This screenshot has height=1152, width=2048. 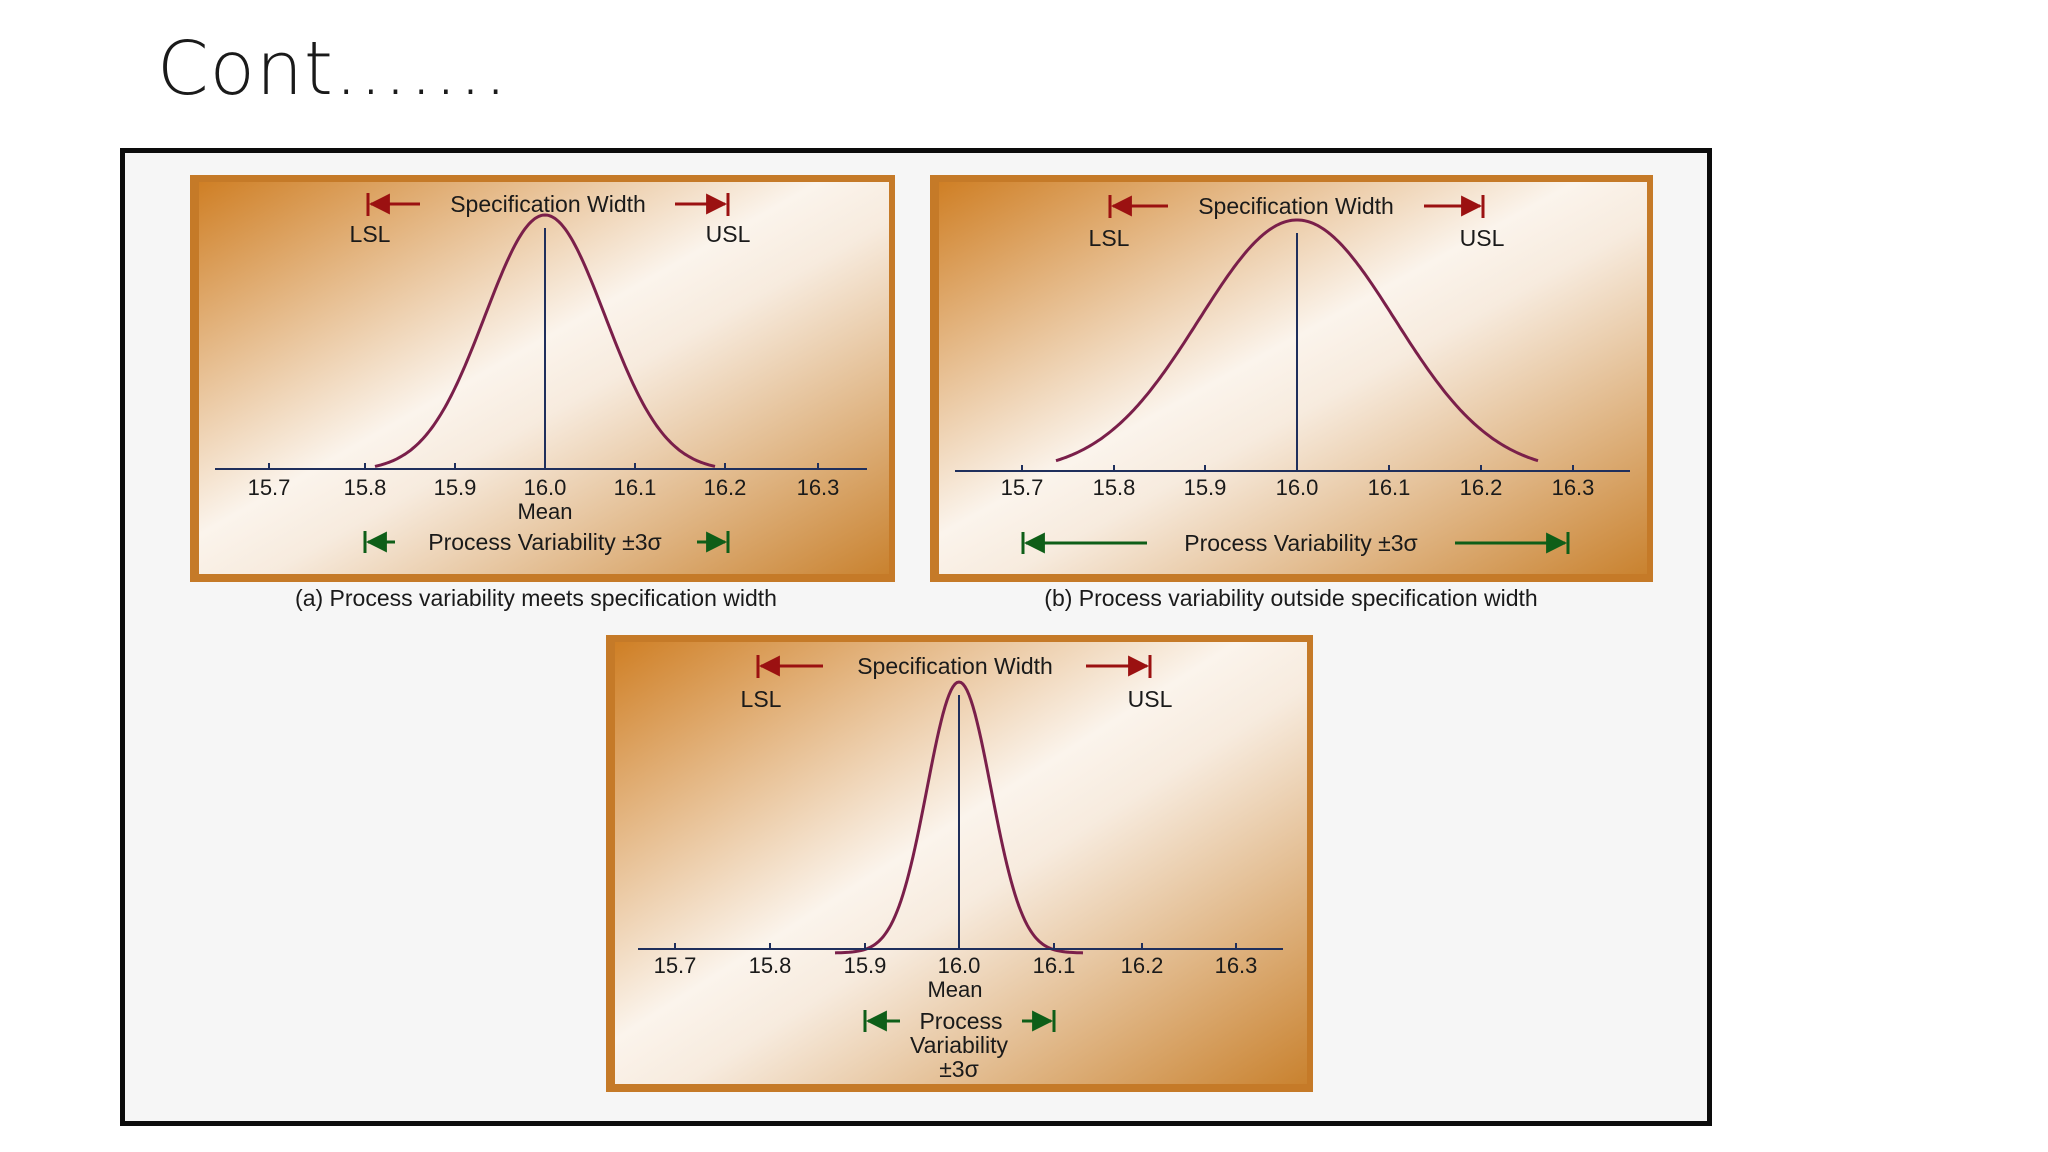 What do you see at coordinates (1389, 487) in the screenshot?
I see `panel-b-tick-label: 16.1` at bounding box center [1389, 487].